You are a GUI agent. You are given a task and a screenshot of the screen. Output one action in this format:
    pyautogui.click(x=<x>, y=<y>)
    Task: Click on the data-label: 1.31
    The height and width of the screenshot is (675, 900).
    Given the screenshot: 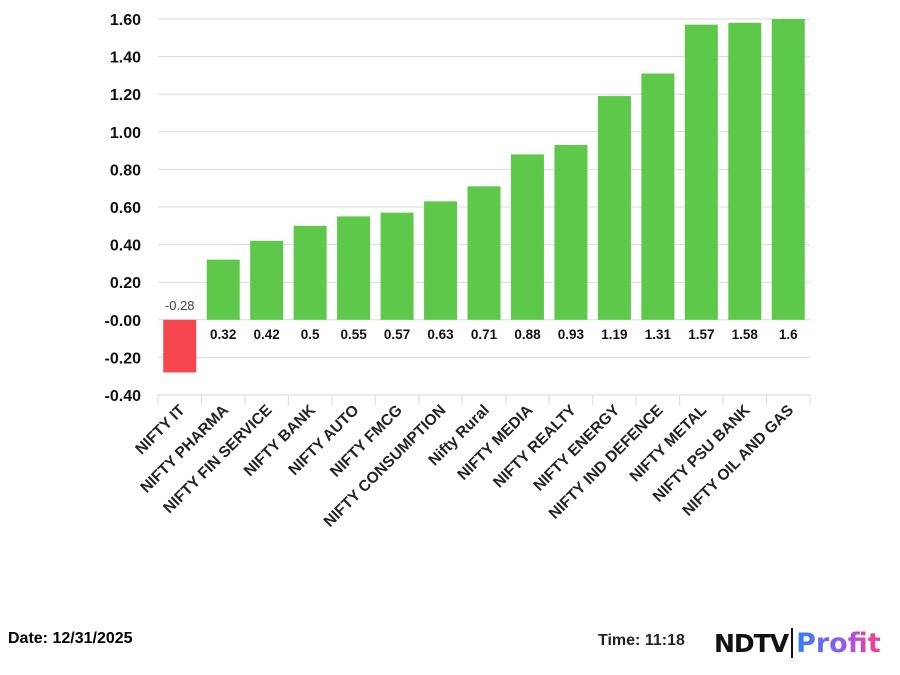 What is the action you would take?
    pyautogui.click(x=658, y=334)
    